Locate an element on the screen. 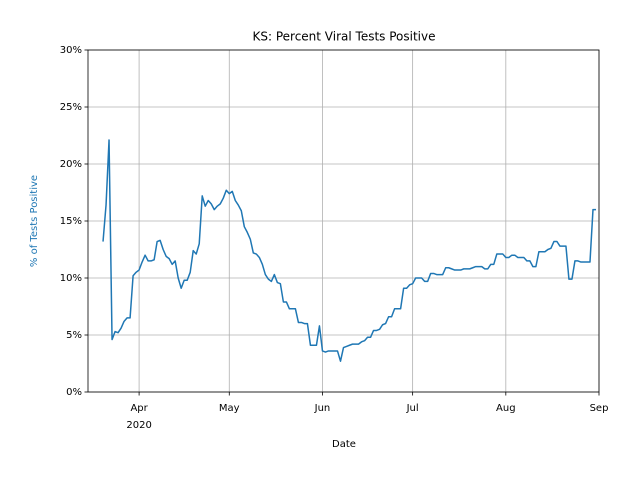  y-tick-label: 5% is located at coordinates (74, 335).